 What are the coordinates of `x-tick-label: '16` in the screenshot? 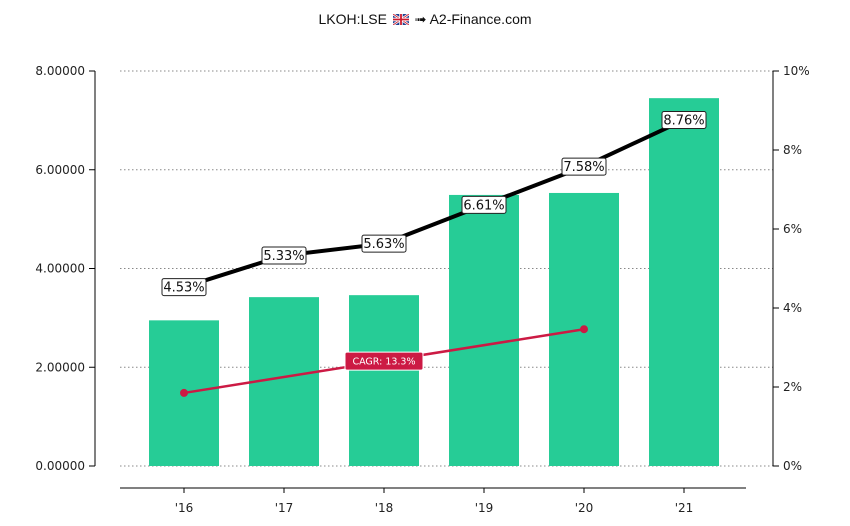 It's located at (184, 508).